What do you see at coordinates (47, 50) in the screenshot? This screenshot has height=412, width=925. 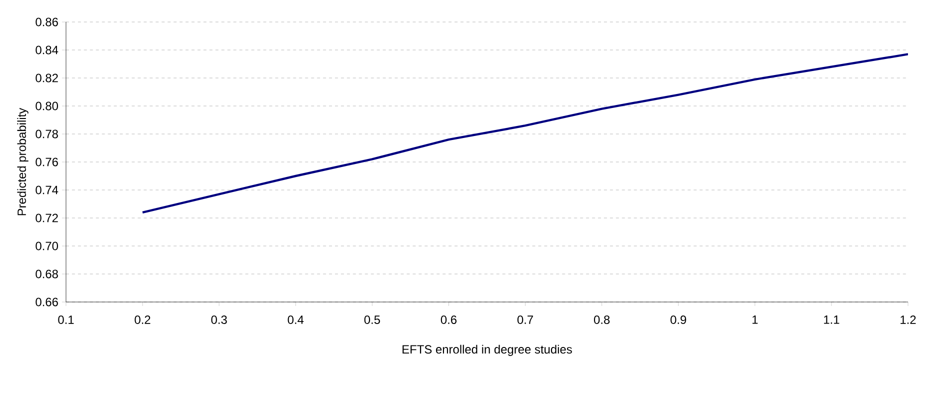 I see `y-tick-label: 0.84` at bounding box center [47, 50].